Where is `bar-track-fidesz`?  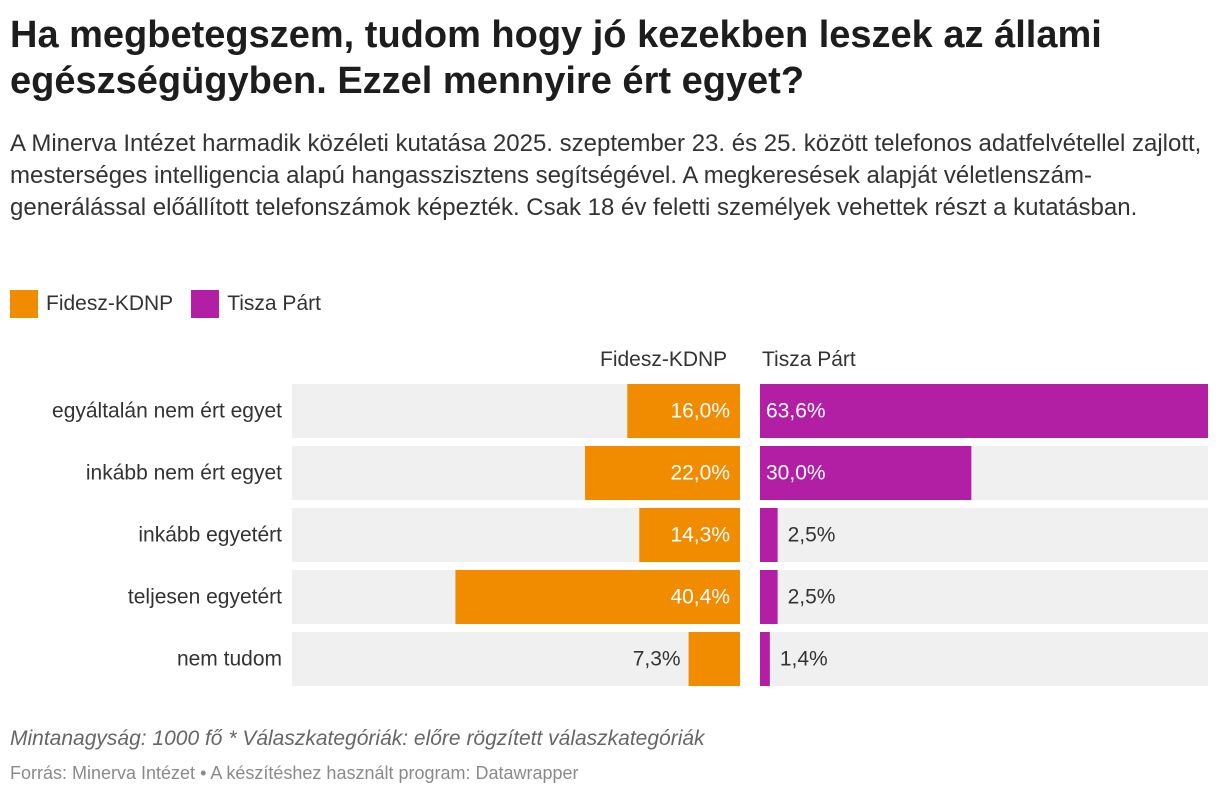
bar-track-fidesz is located at coordinates (516, 659).